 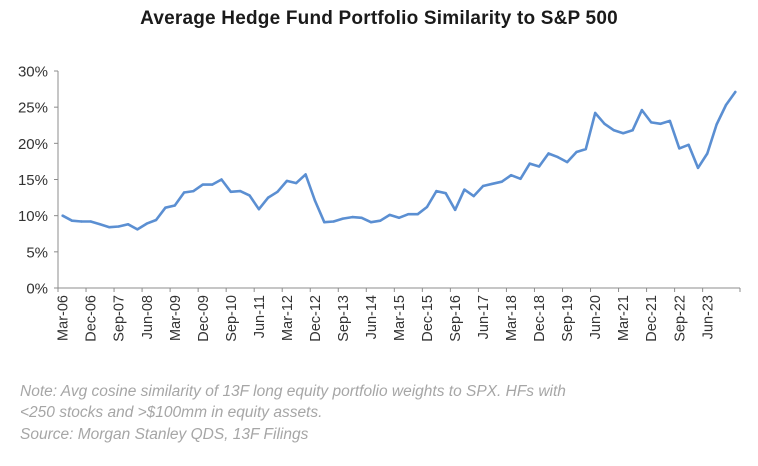 What do you see at coordinates (624, 318) in the screenshot?
I see `x-tick-label: Mar-21` at bounding box center [624, 318].